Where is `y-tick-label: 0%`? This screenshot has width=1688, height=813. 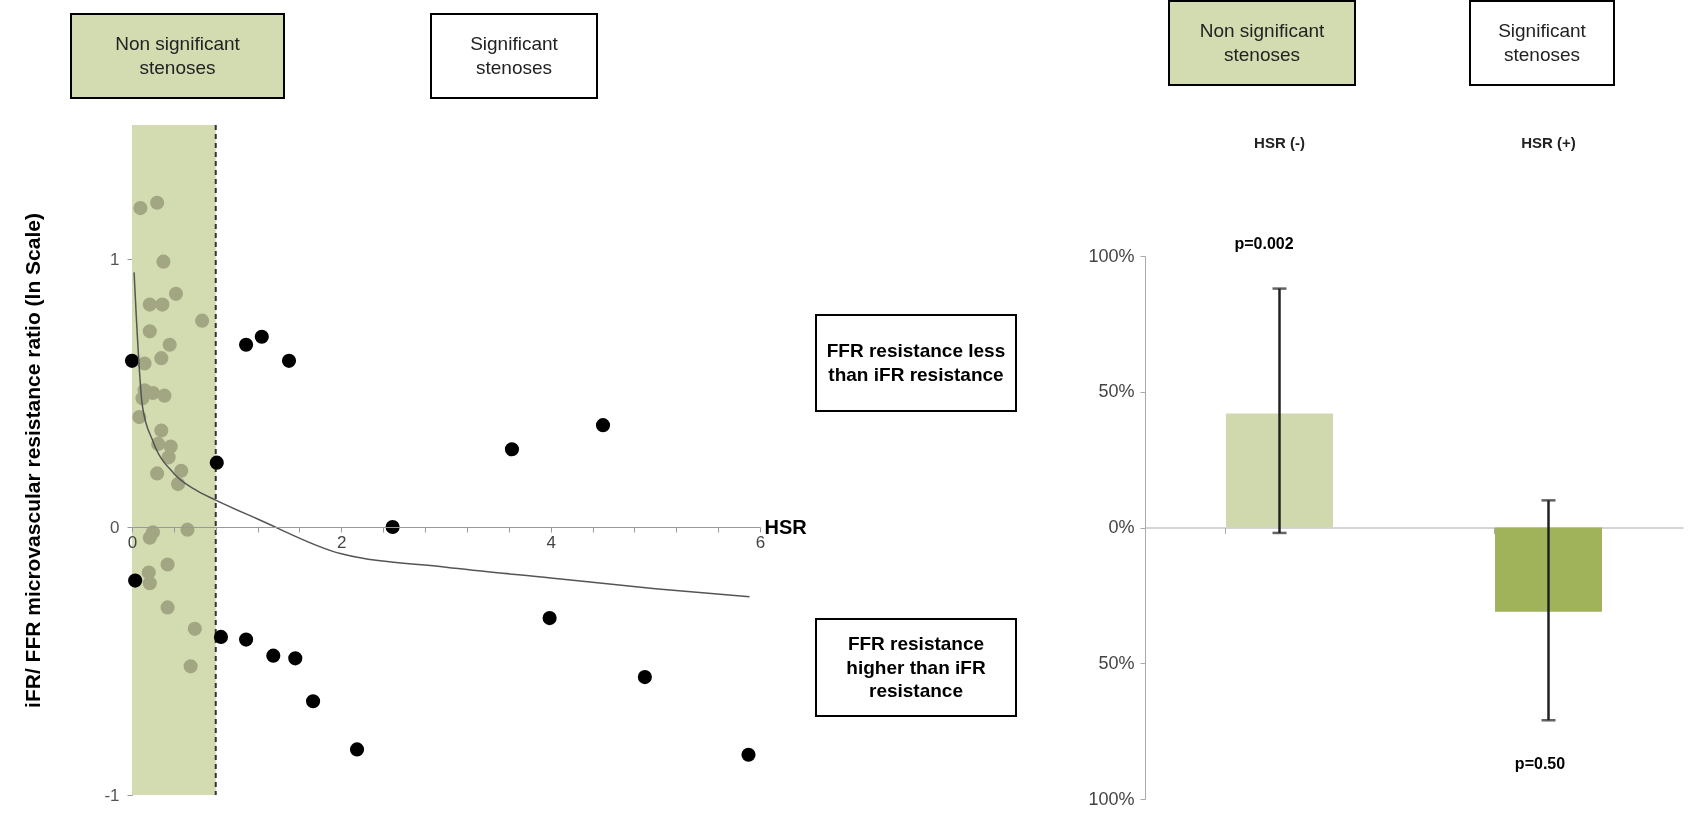 y-tick-label: 0% is located at coordinates (1121, 527).